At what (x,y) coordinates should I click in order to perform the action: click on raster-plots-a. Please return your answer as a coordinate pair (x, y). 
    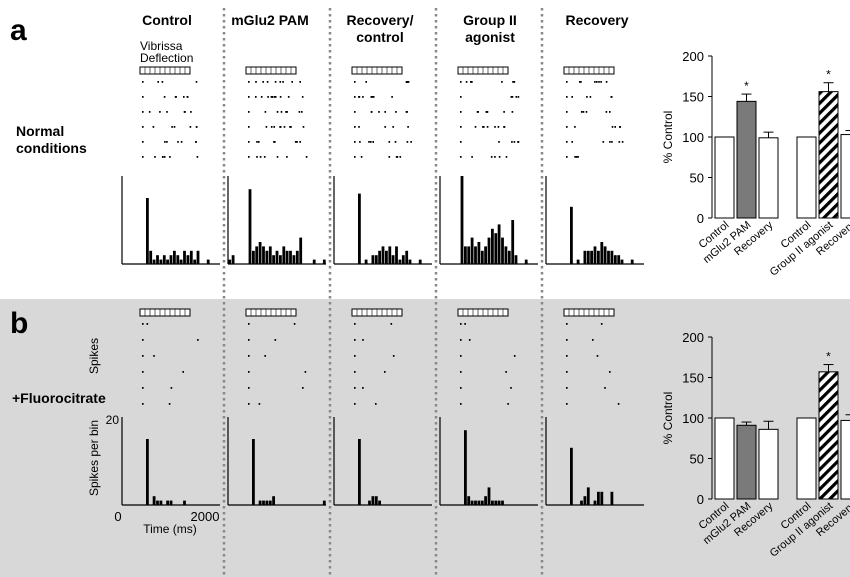
    Looking at the image, I should click on (381, 112).